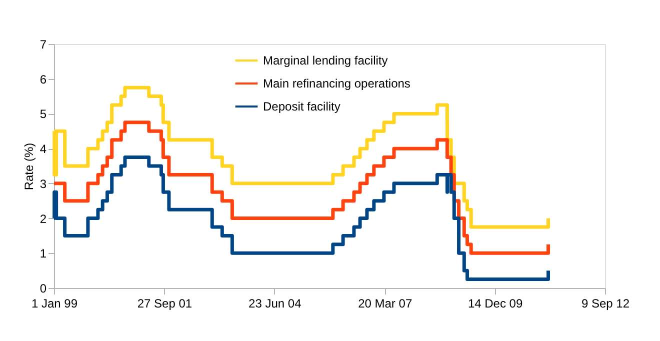 This screenshot has height=341, width=660. Describe the element at coordinates (54, 303) in the screenshot. I see `x-tick-label: 1 Jan 99` at that location.